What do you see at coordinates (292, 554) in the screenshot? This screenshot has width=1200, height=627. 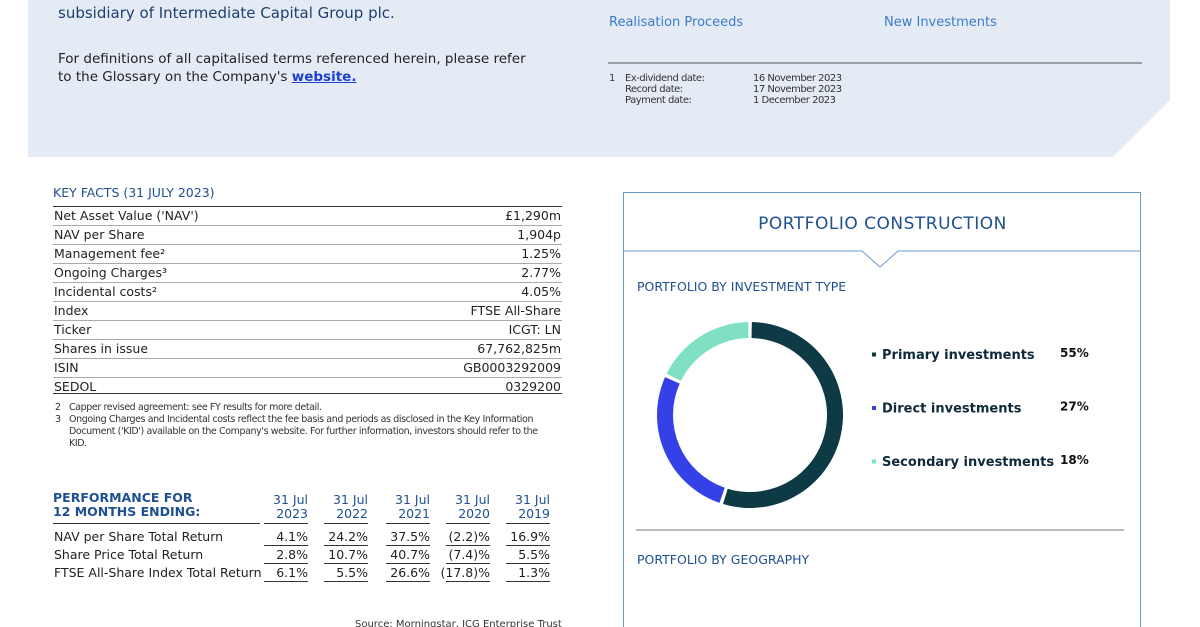 I see `cell: 2.8%` at bounding box center [292, 554].